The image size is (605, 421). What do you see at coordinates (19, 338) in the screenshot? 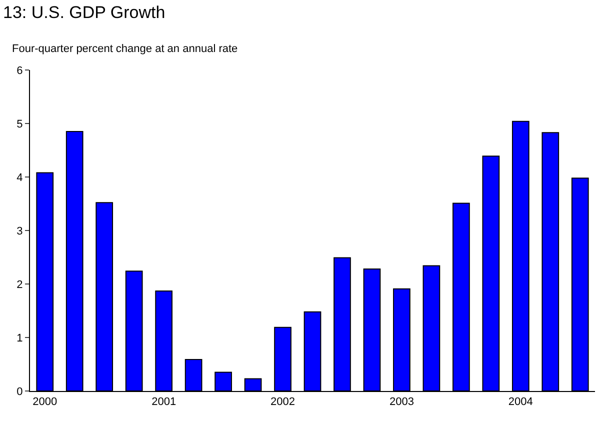
I see `y-tick-label: 1` at bounding box center [19, 338].